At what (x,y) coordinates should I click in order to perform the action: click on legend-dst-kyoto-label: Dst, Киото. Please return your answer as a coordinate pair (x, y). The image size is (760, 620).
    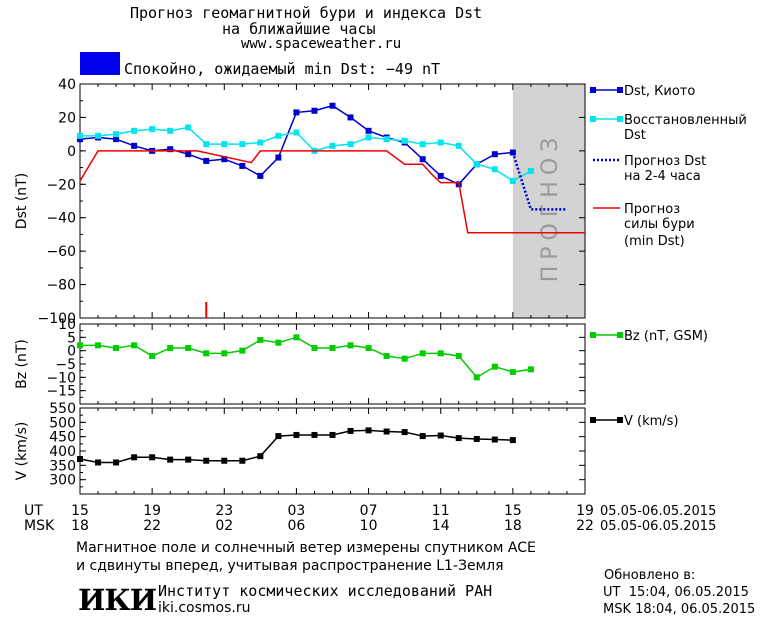
    Looking at the image, I should click on (659, 91).